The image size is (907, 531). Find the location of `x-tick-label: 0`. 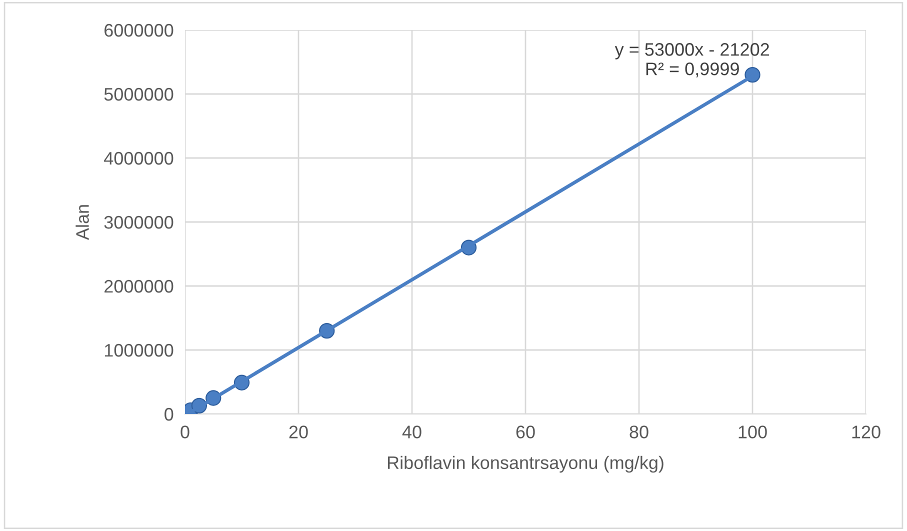

x-tick-label: 0 is located at coordinates (185, 432).